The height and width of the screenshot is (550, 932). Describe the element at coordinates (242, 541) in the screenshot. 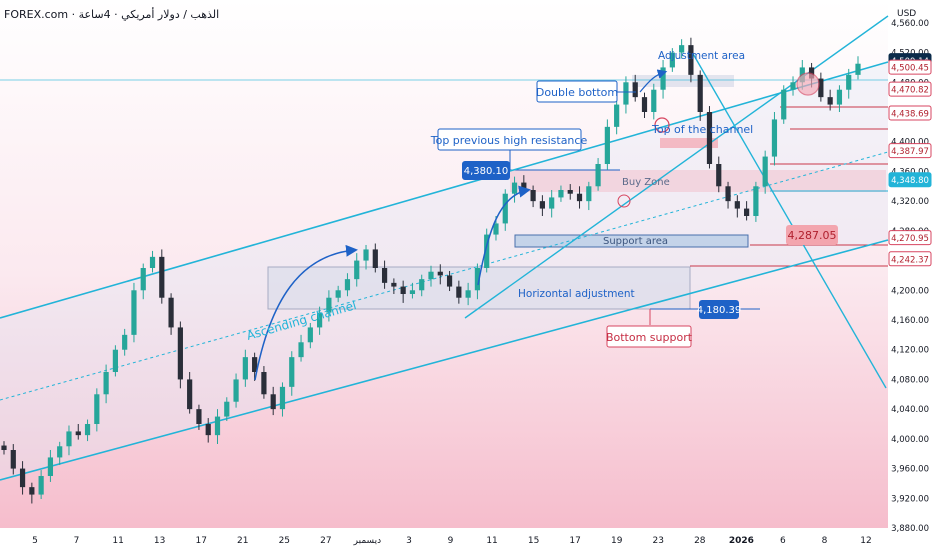

I see `time-tick-label: 21` at that location.